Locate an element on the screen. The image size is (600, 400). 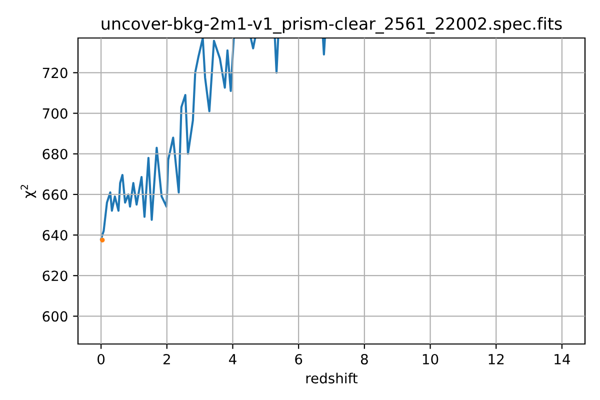
y-tick-label: 640 is located at coordinates (55, 235).